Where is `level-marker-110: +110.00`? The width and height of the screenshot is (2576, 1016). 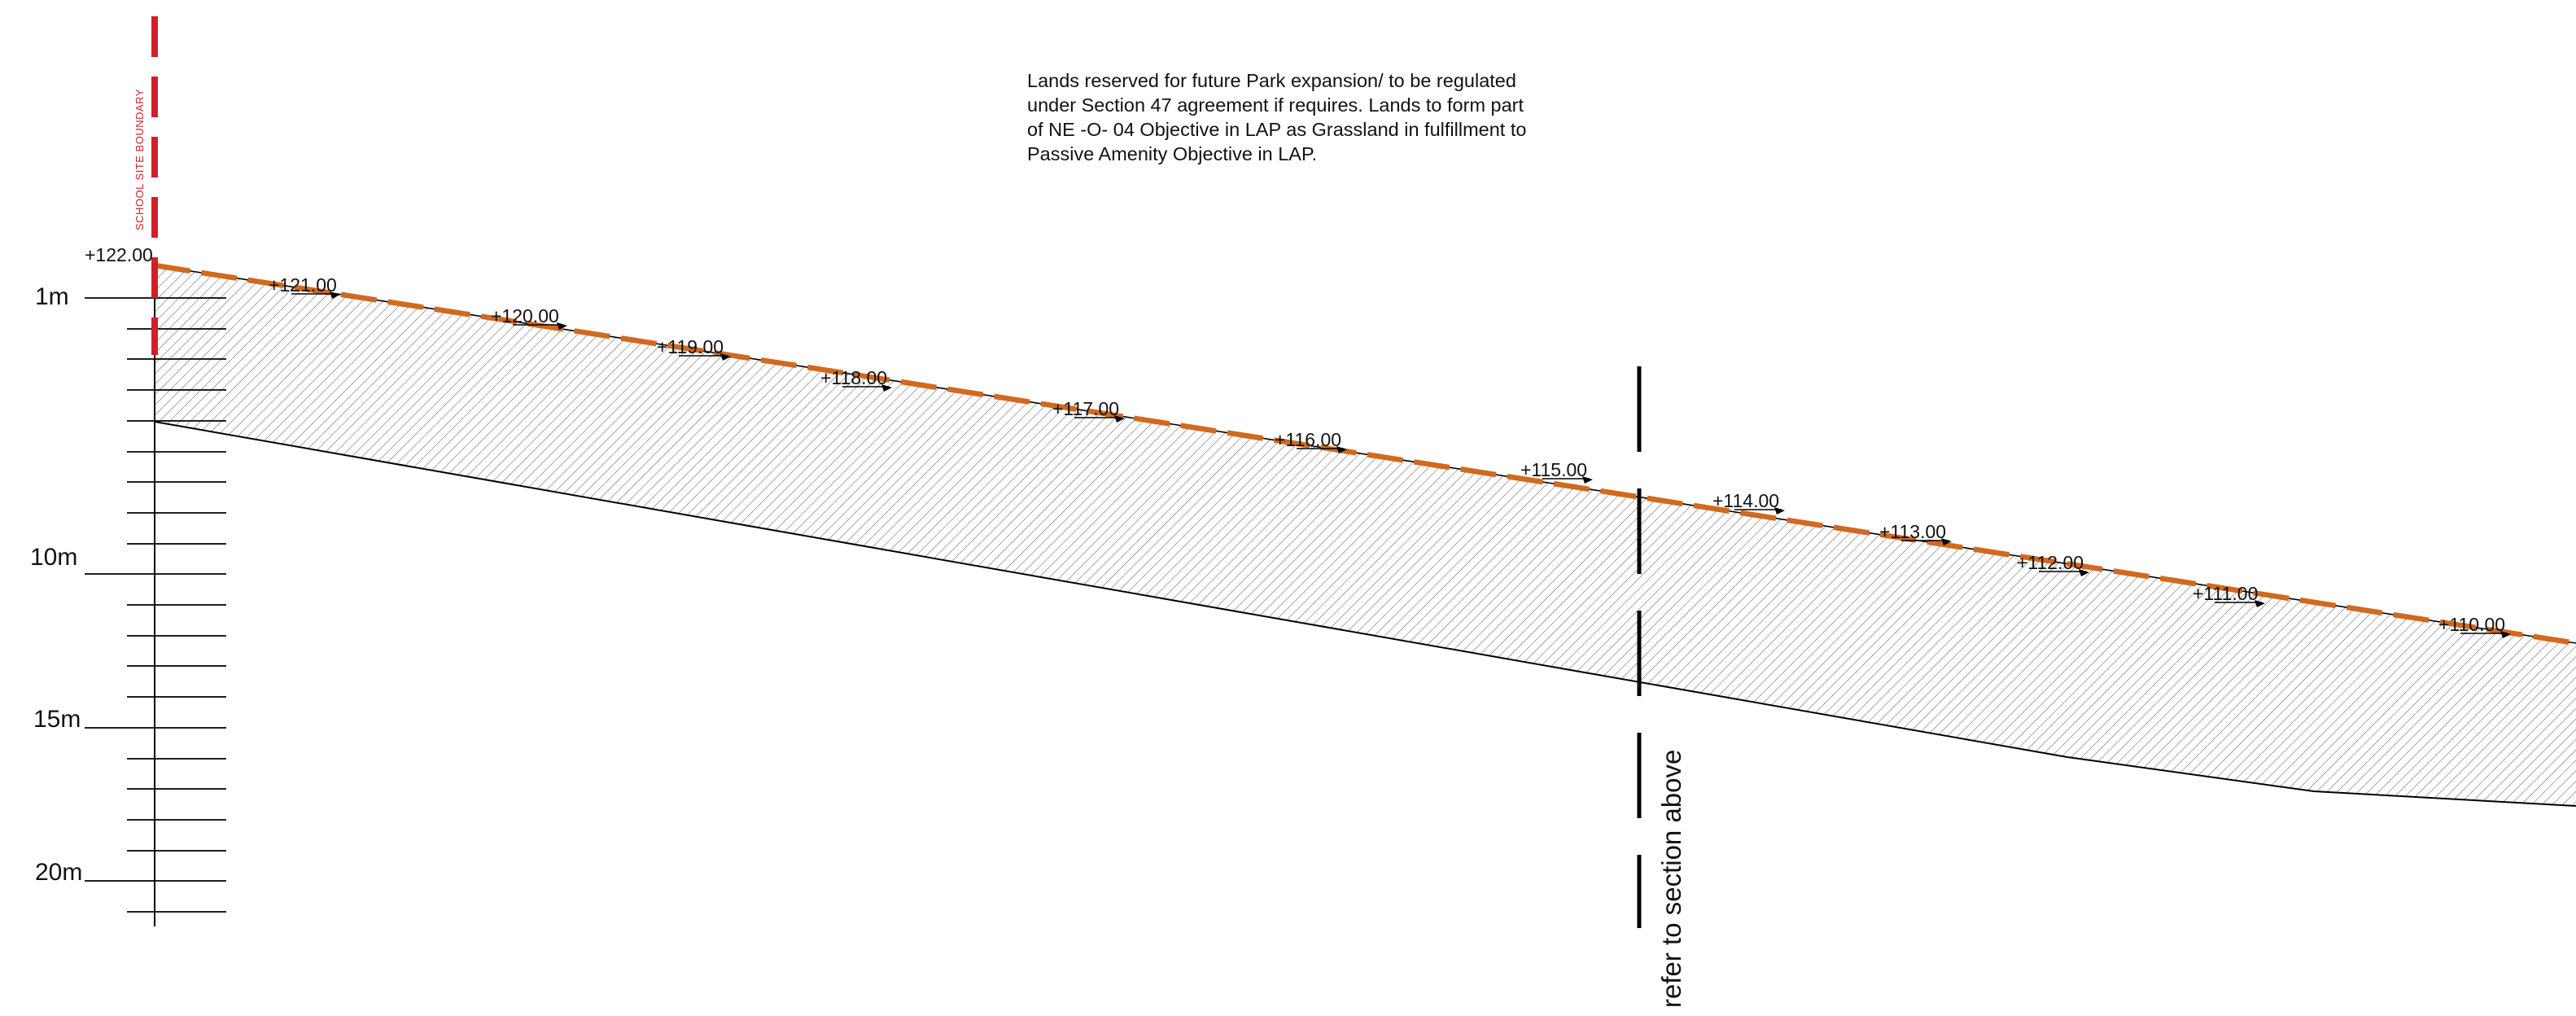
level-marker-110: +110.00 is located at coordinates (2474, 626).